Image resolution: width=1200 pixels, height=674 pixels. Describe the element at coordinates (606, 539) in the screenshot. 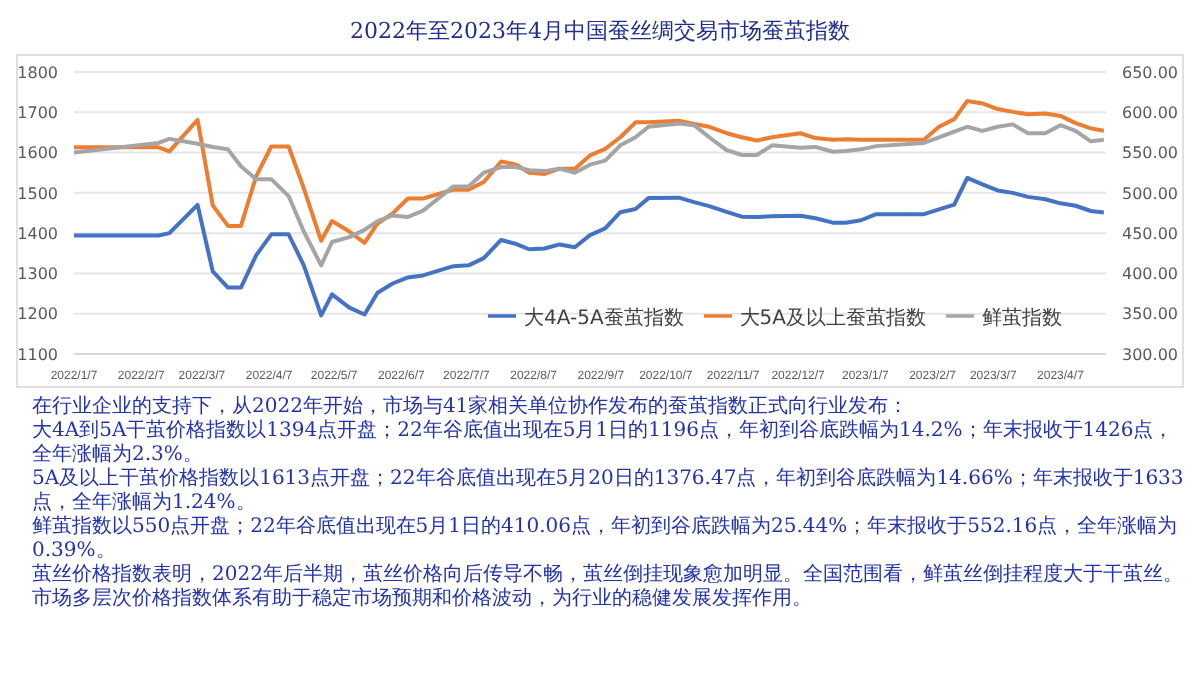

I see `text: 鲜茧指数以550点开盘；22年谷底值出现在5月1日的410.06点，年初到谷底跌幅为25.44%；年末报收于552.16点，全年涨幅为0.39%。` at that location.